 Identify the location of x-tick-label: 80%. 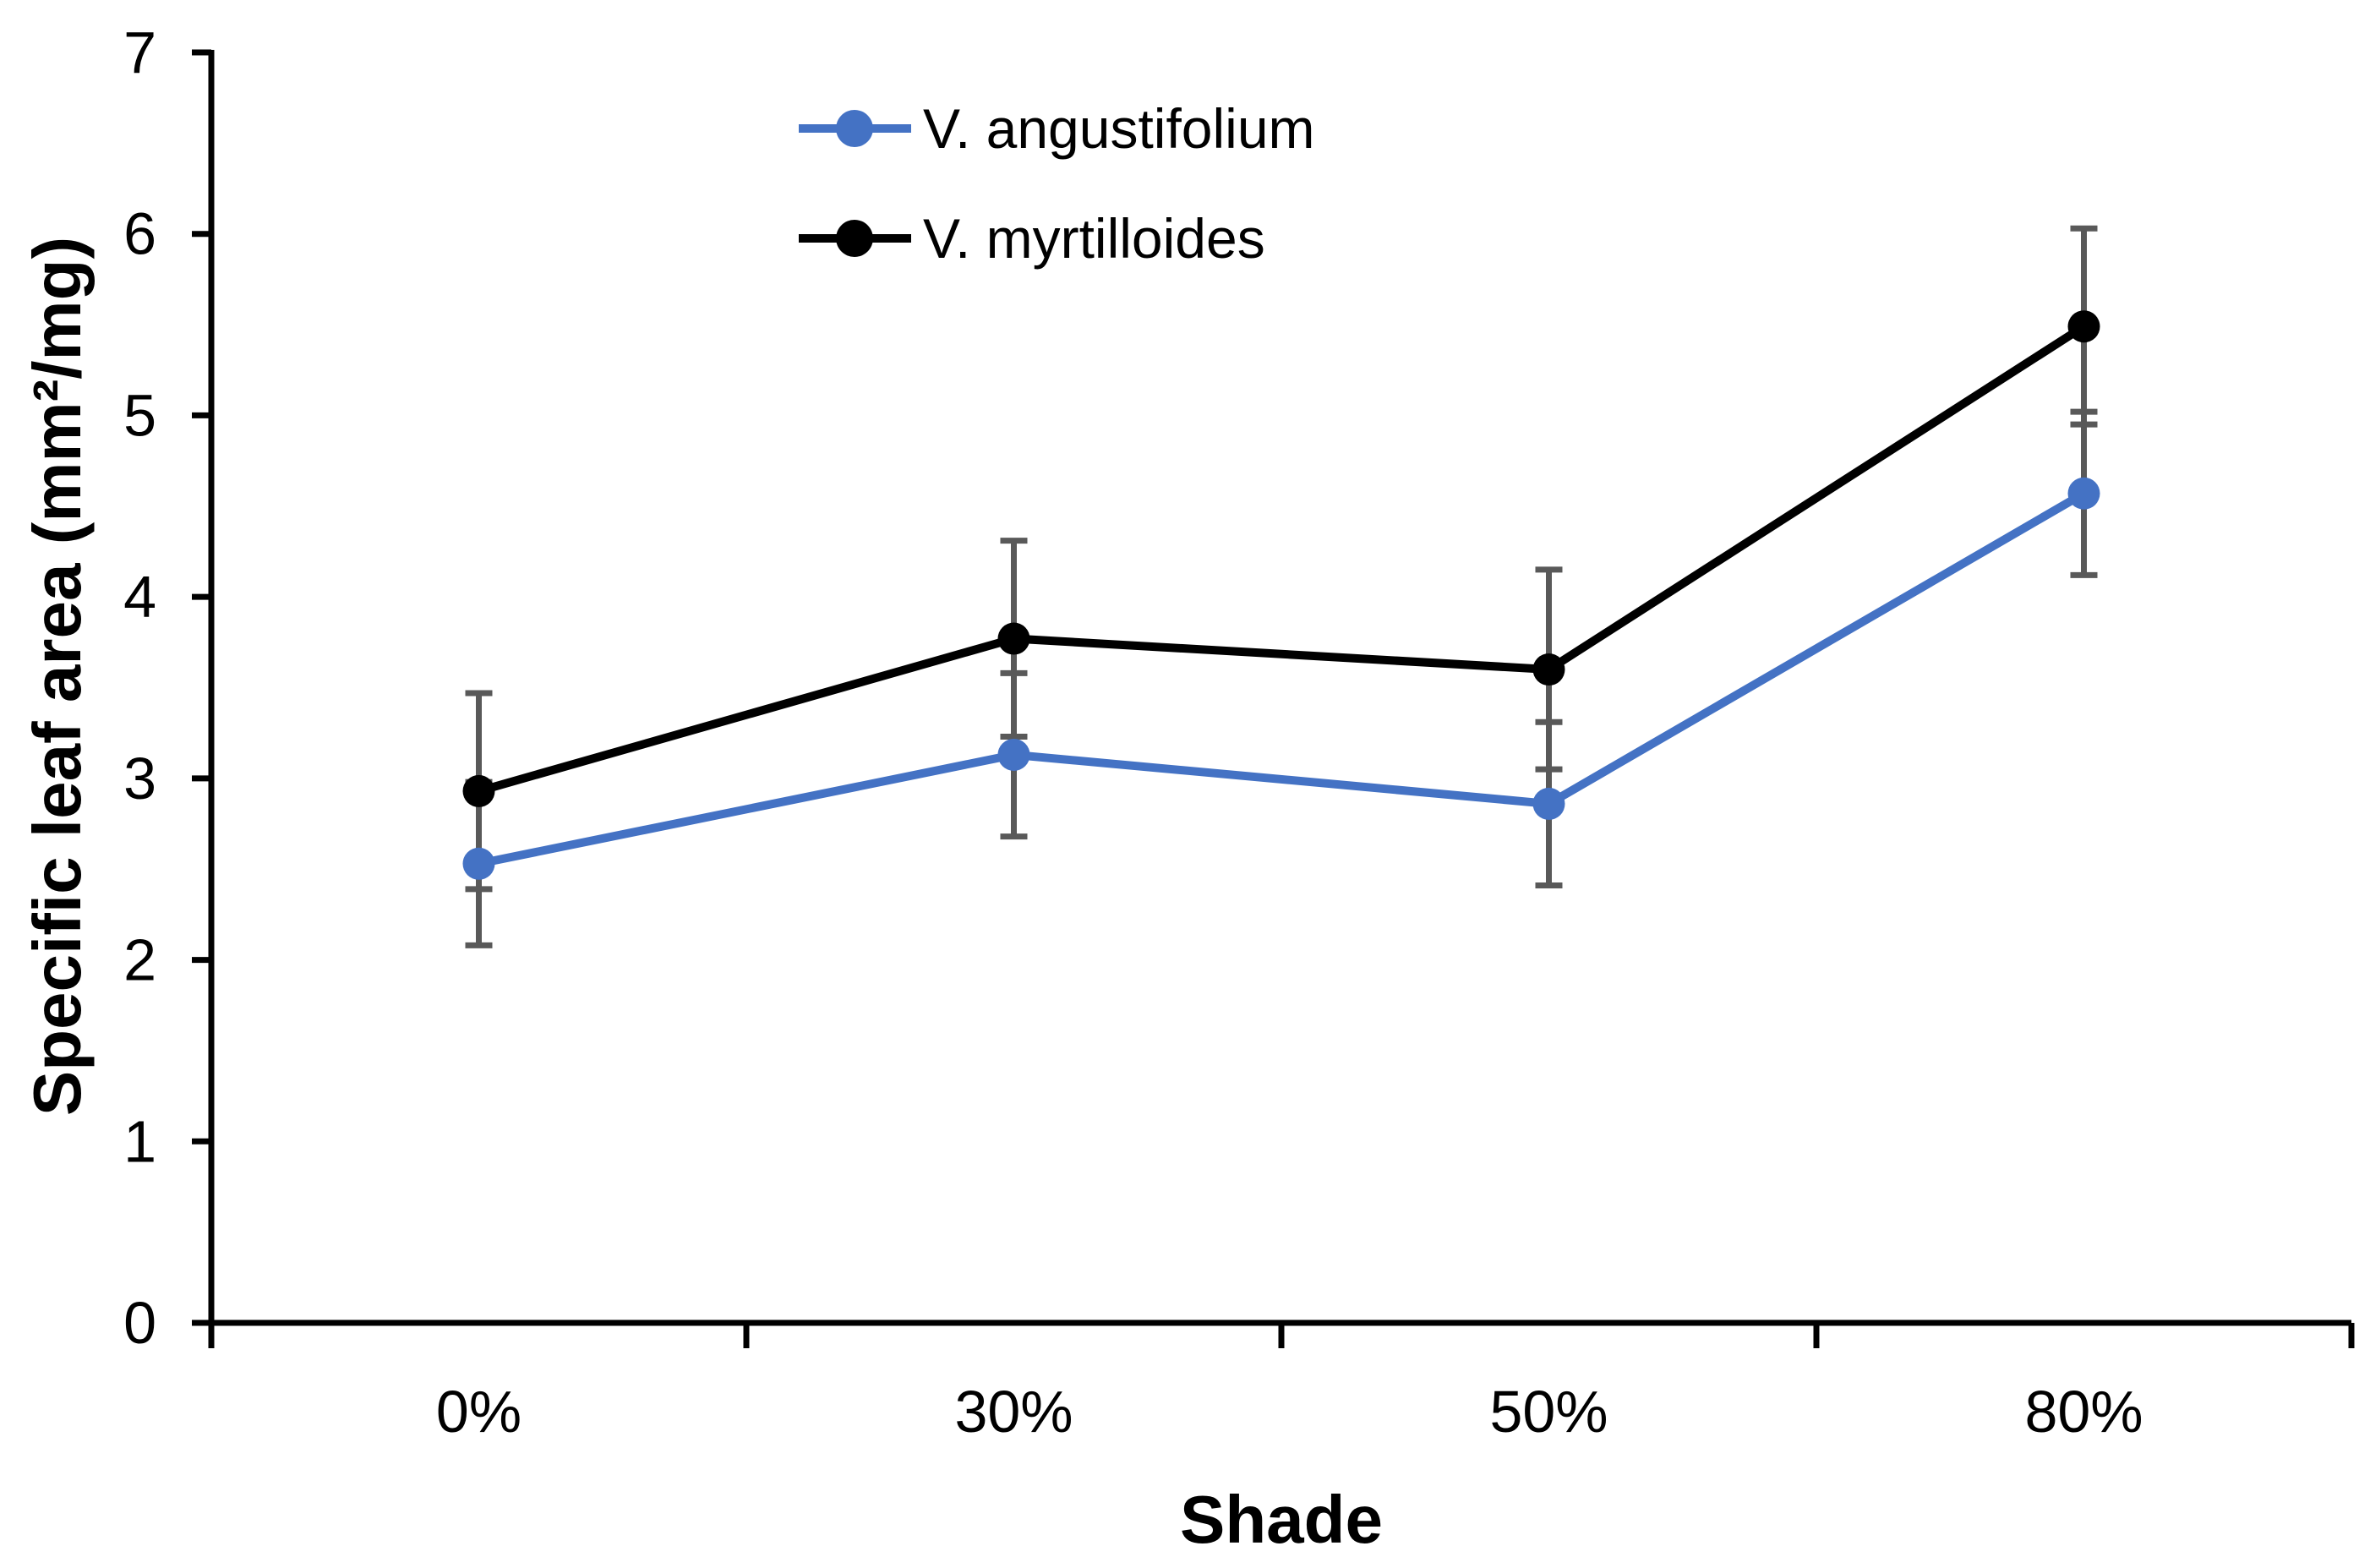
(2083, 1412).